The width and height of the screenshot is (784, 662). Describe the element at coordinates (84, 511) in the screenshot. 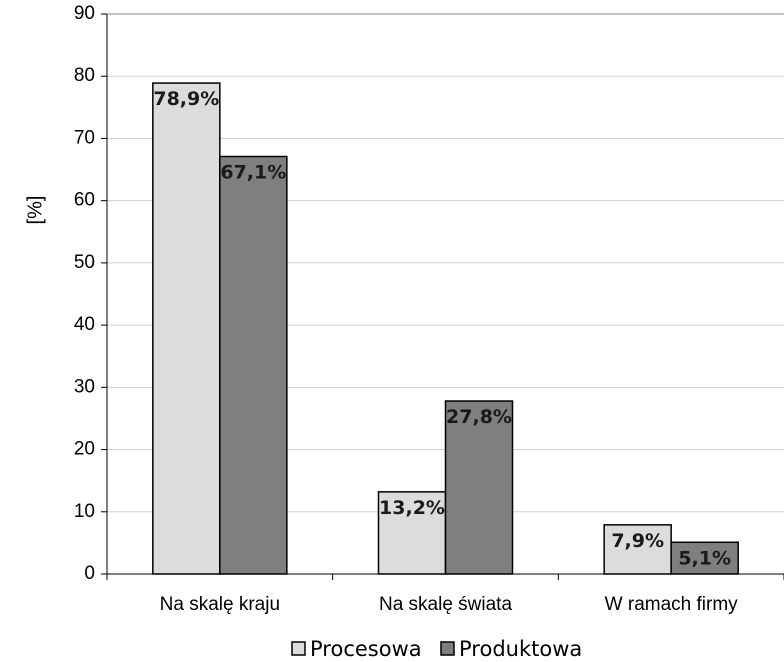

I see `y-tick-label: 10` at that location.